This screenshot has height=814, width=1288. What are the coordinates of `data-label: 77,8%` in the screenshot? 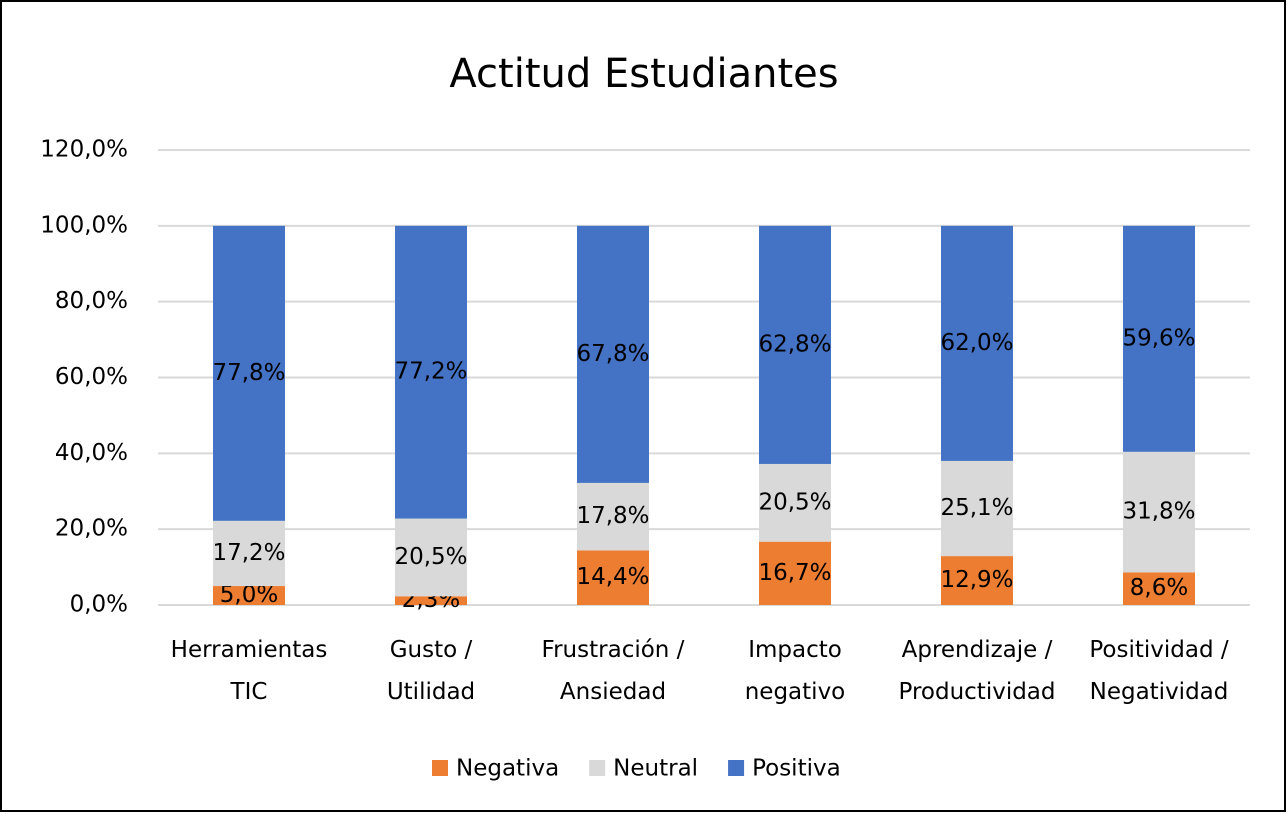 It's located at (248, 373).